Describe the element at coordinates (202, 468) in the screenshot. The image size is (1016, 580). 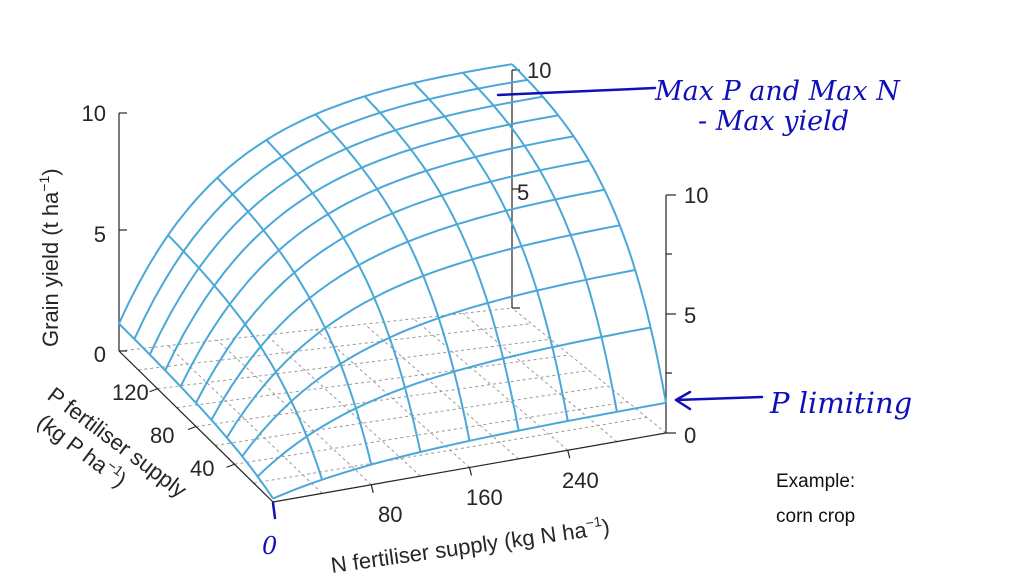
I see `p-tick-40: 40` at that location.